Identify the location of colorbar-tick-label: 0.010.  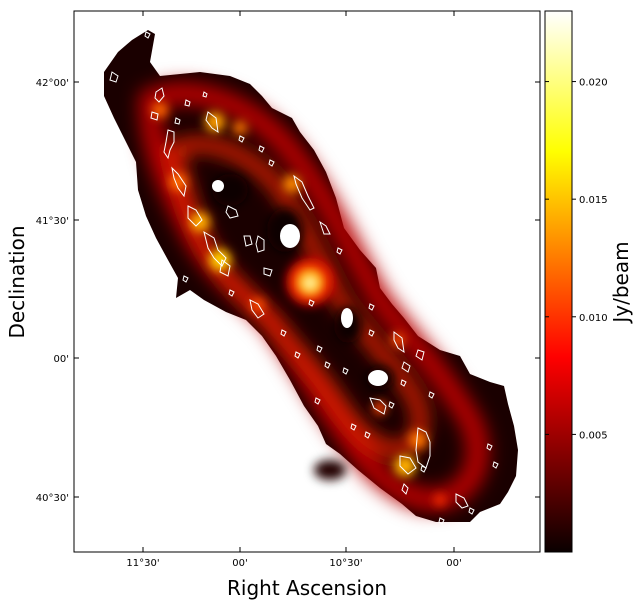
(593, 318).